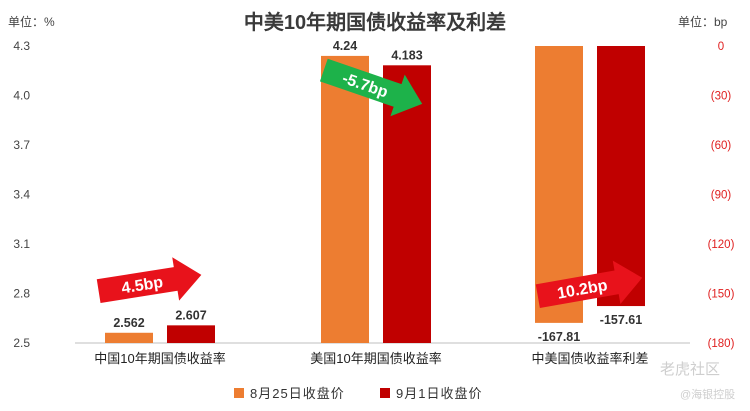 The width and height of the screenshot is (750, 411). I want to click on data-label: 4.183, so click(406, 55).